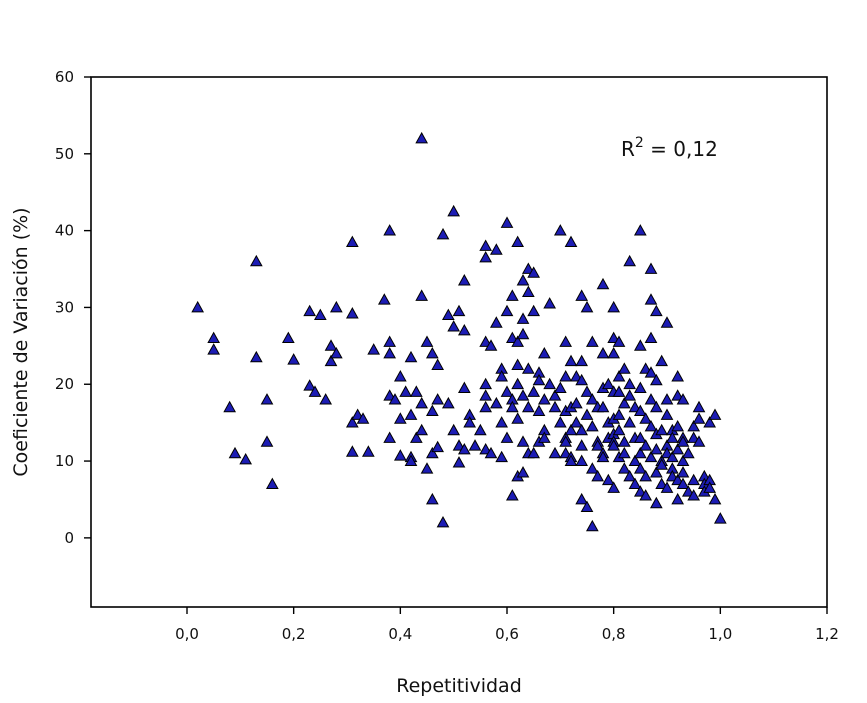  I want to click on x-tick-labels: 0,0 0,2 0,4 0,6 0,8 1,0 1,2, so click(507, 634).